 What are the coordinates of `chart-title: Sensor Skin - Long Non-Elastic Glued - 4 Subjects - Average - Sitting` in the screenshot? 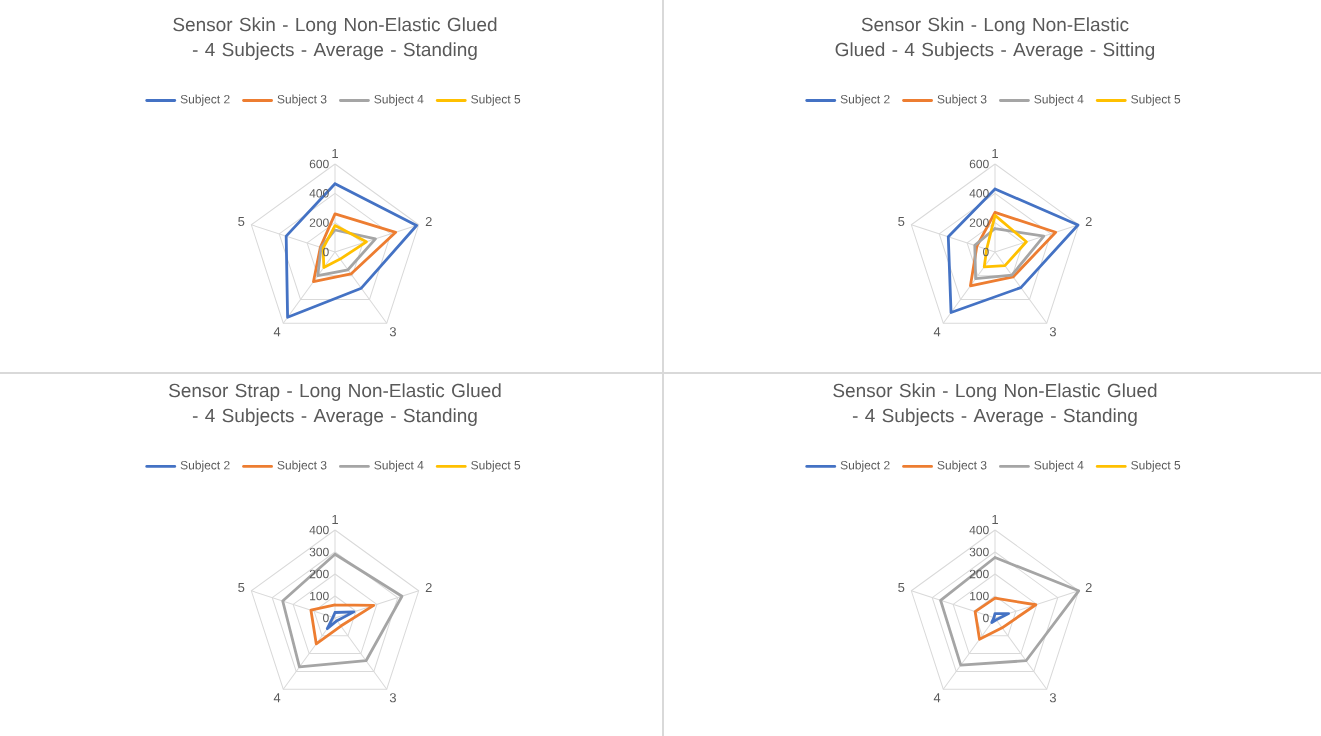 It's located at (995, 39).